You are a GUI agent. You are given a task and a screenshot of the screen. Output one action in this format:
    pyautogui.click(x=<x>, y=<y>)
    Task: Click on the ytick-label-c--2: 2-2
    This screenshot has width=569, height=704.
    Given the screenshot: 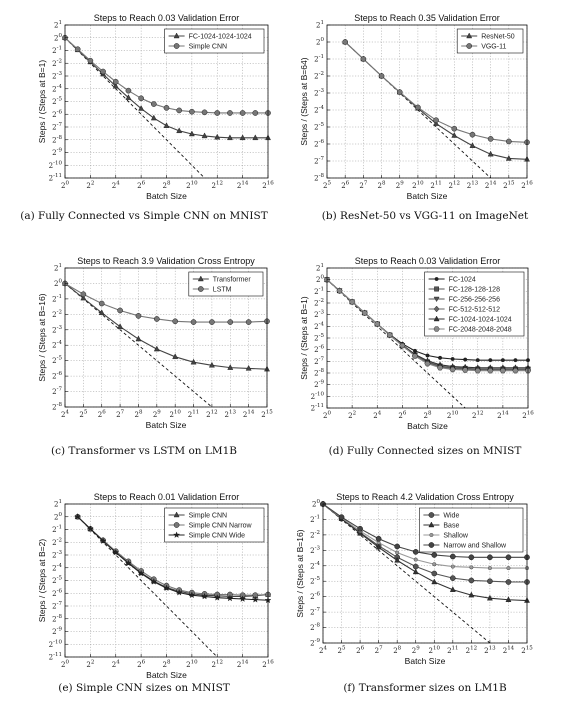 What is the action you would take?
    pyautogui.click(x=57, y=314)
    